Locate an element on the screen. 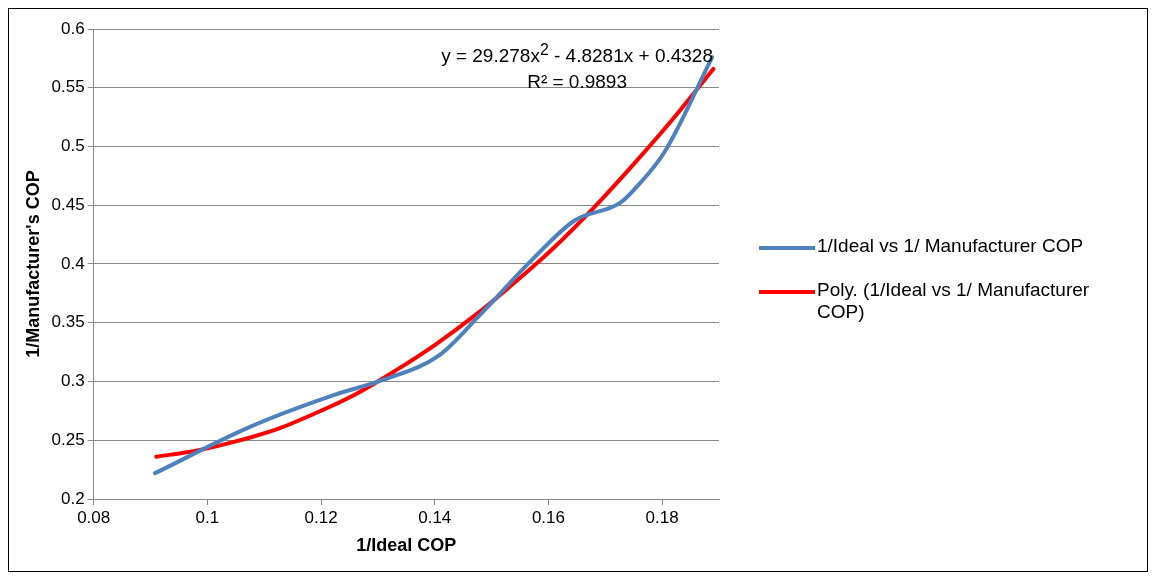 Image resolution: width=1156 pixels, height=579 pixels. y-tick-label: 0.2 is located at coordinates (73, 498).